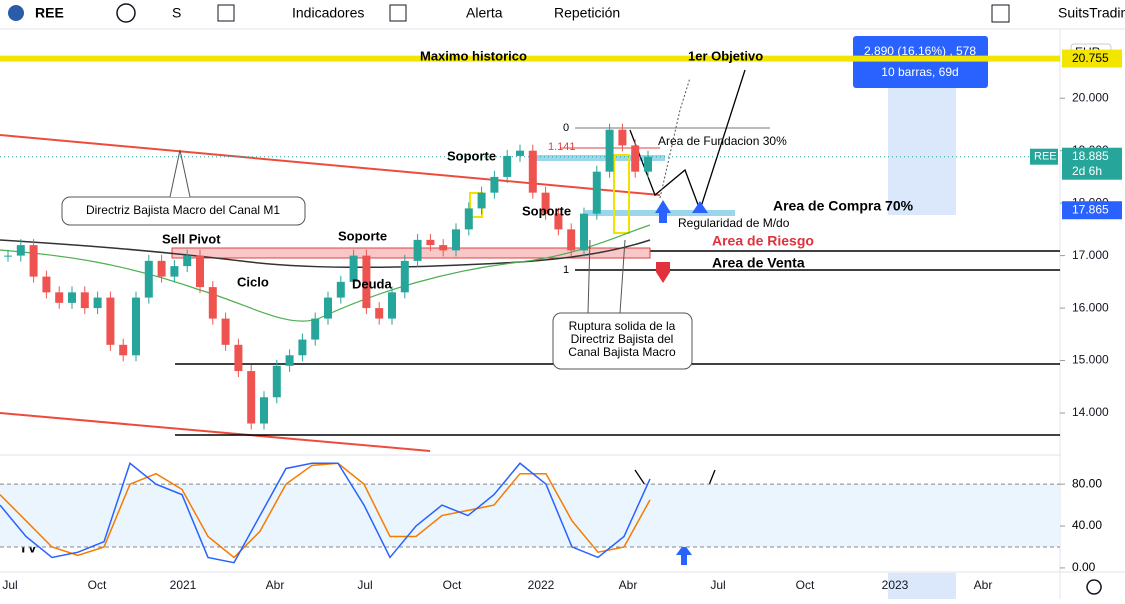 Image resolution: width=1125 pixels, height=604 pixels. What do you see at coordinates (725, 55) in the screenshot?
I see `annotation: 1er Objetivo` at bounding box center [725, 55].